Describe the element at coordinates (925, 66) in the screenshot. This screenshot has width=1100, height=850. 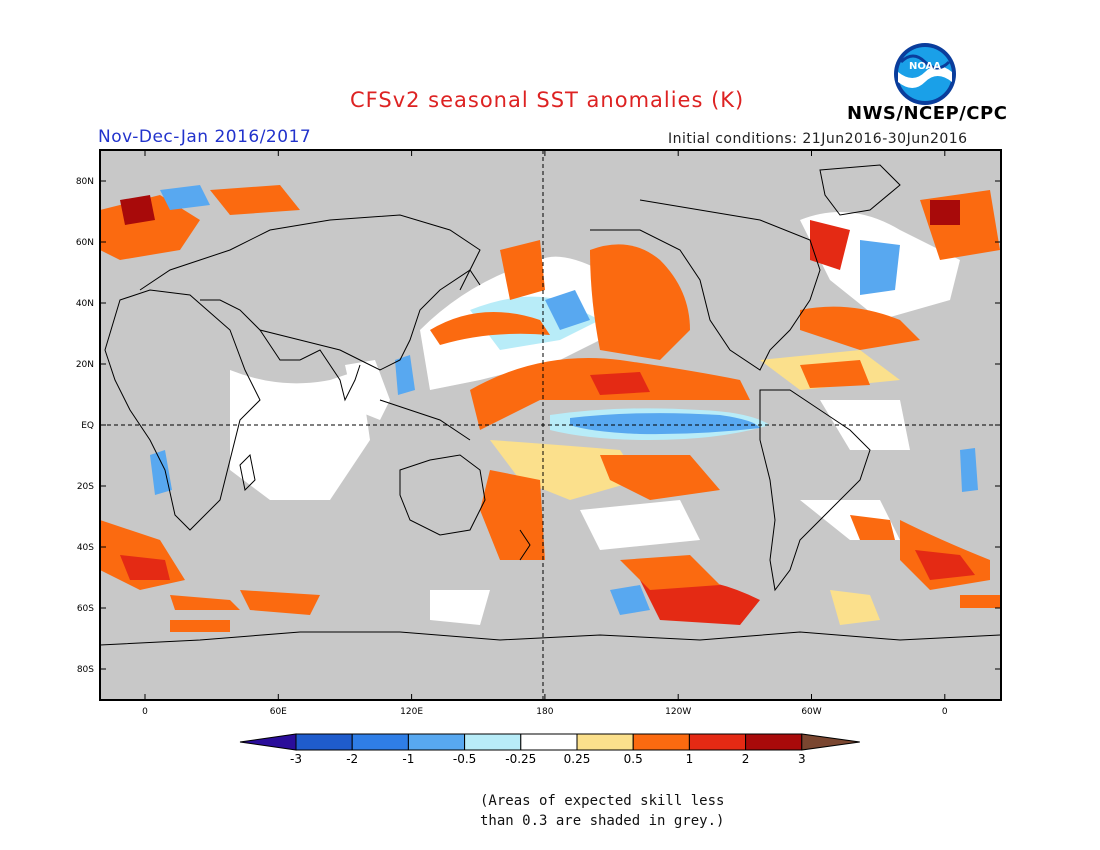
I see `logo-text: NOAA` at that location.